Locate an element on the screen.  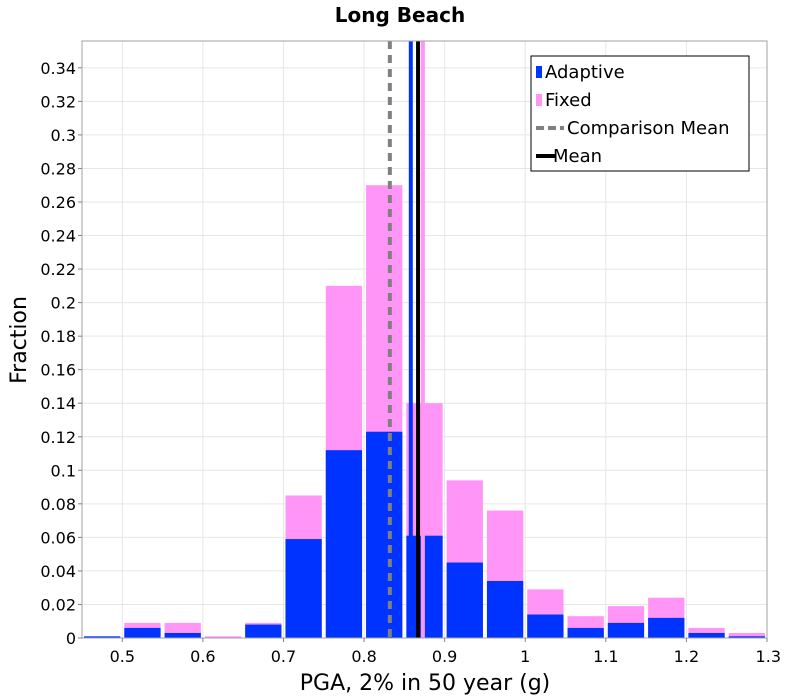
y-tick-label: 0 is located at coordinates (71, 638).